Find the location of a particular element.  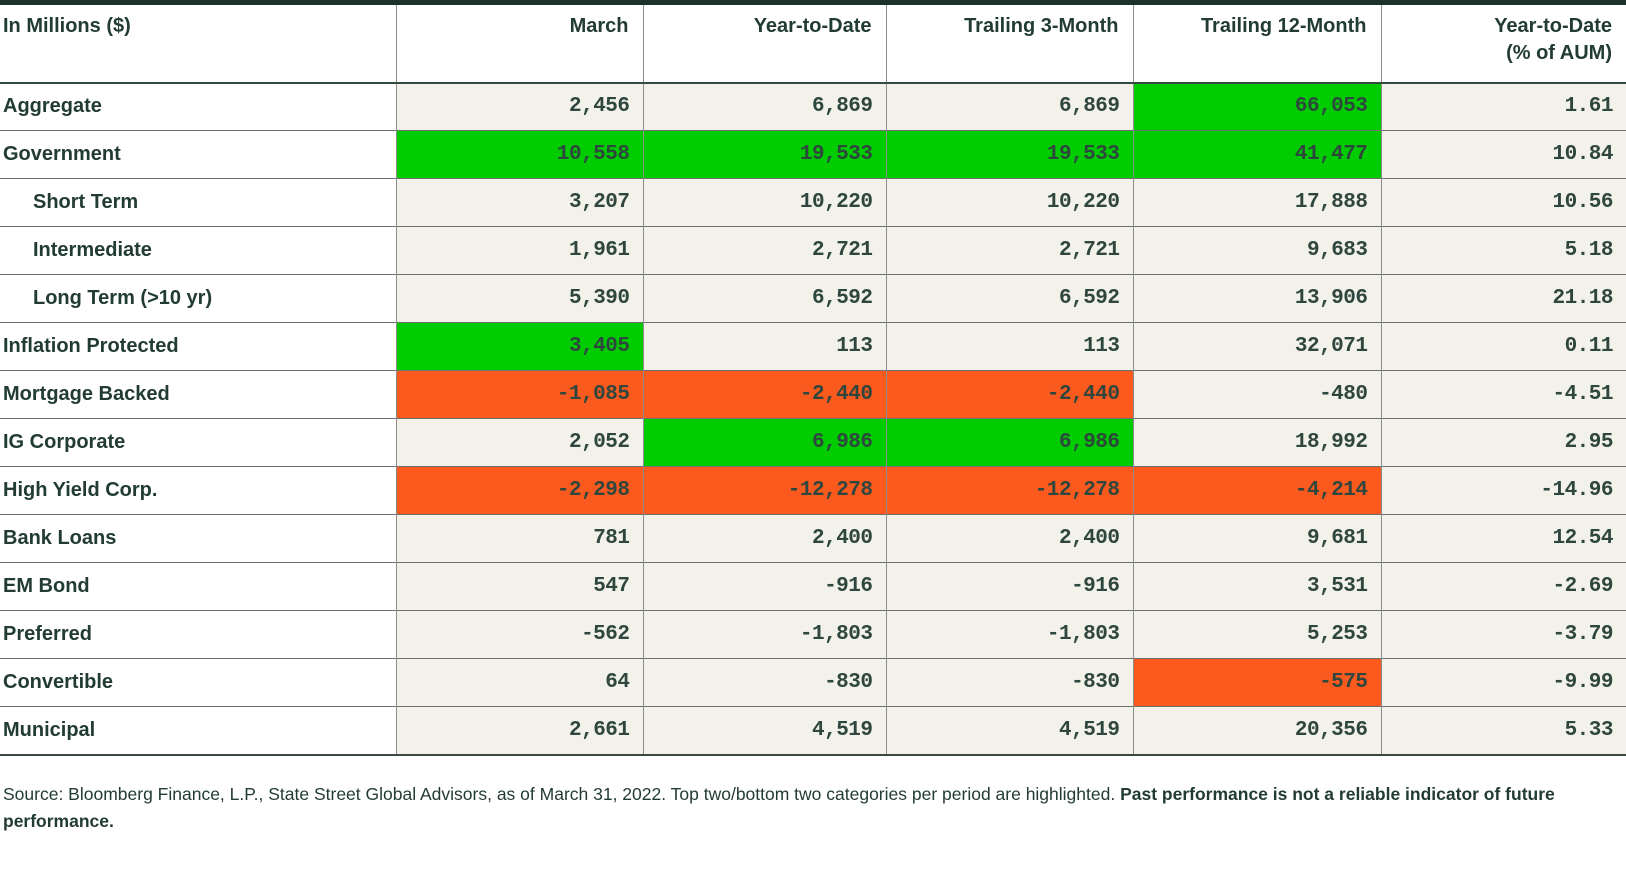

value-cell: -575 is located at coordinates (1256, 682).